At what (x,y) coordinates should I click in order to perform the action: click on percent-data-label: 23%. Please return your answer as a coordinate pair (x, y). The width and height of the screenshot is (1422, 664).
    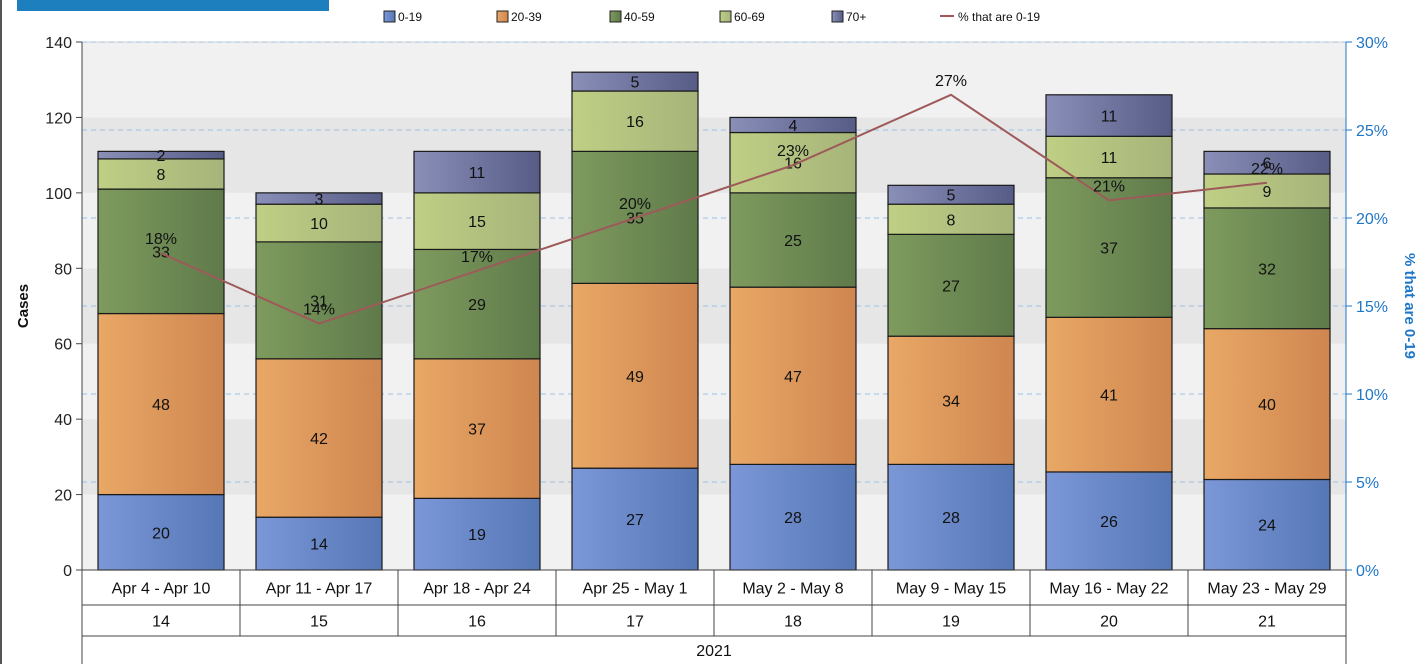
    Looking at the image, I should click on (793, 151).